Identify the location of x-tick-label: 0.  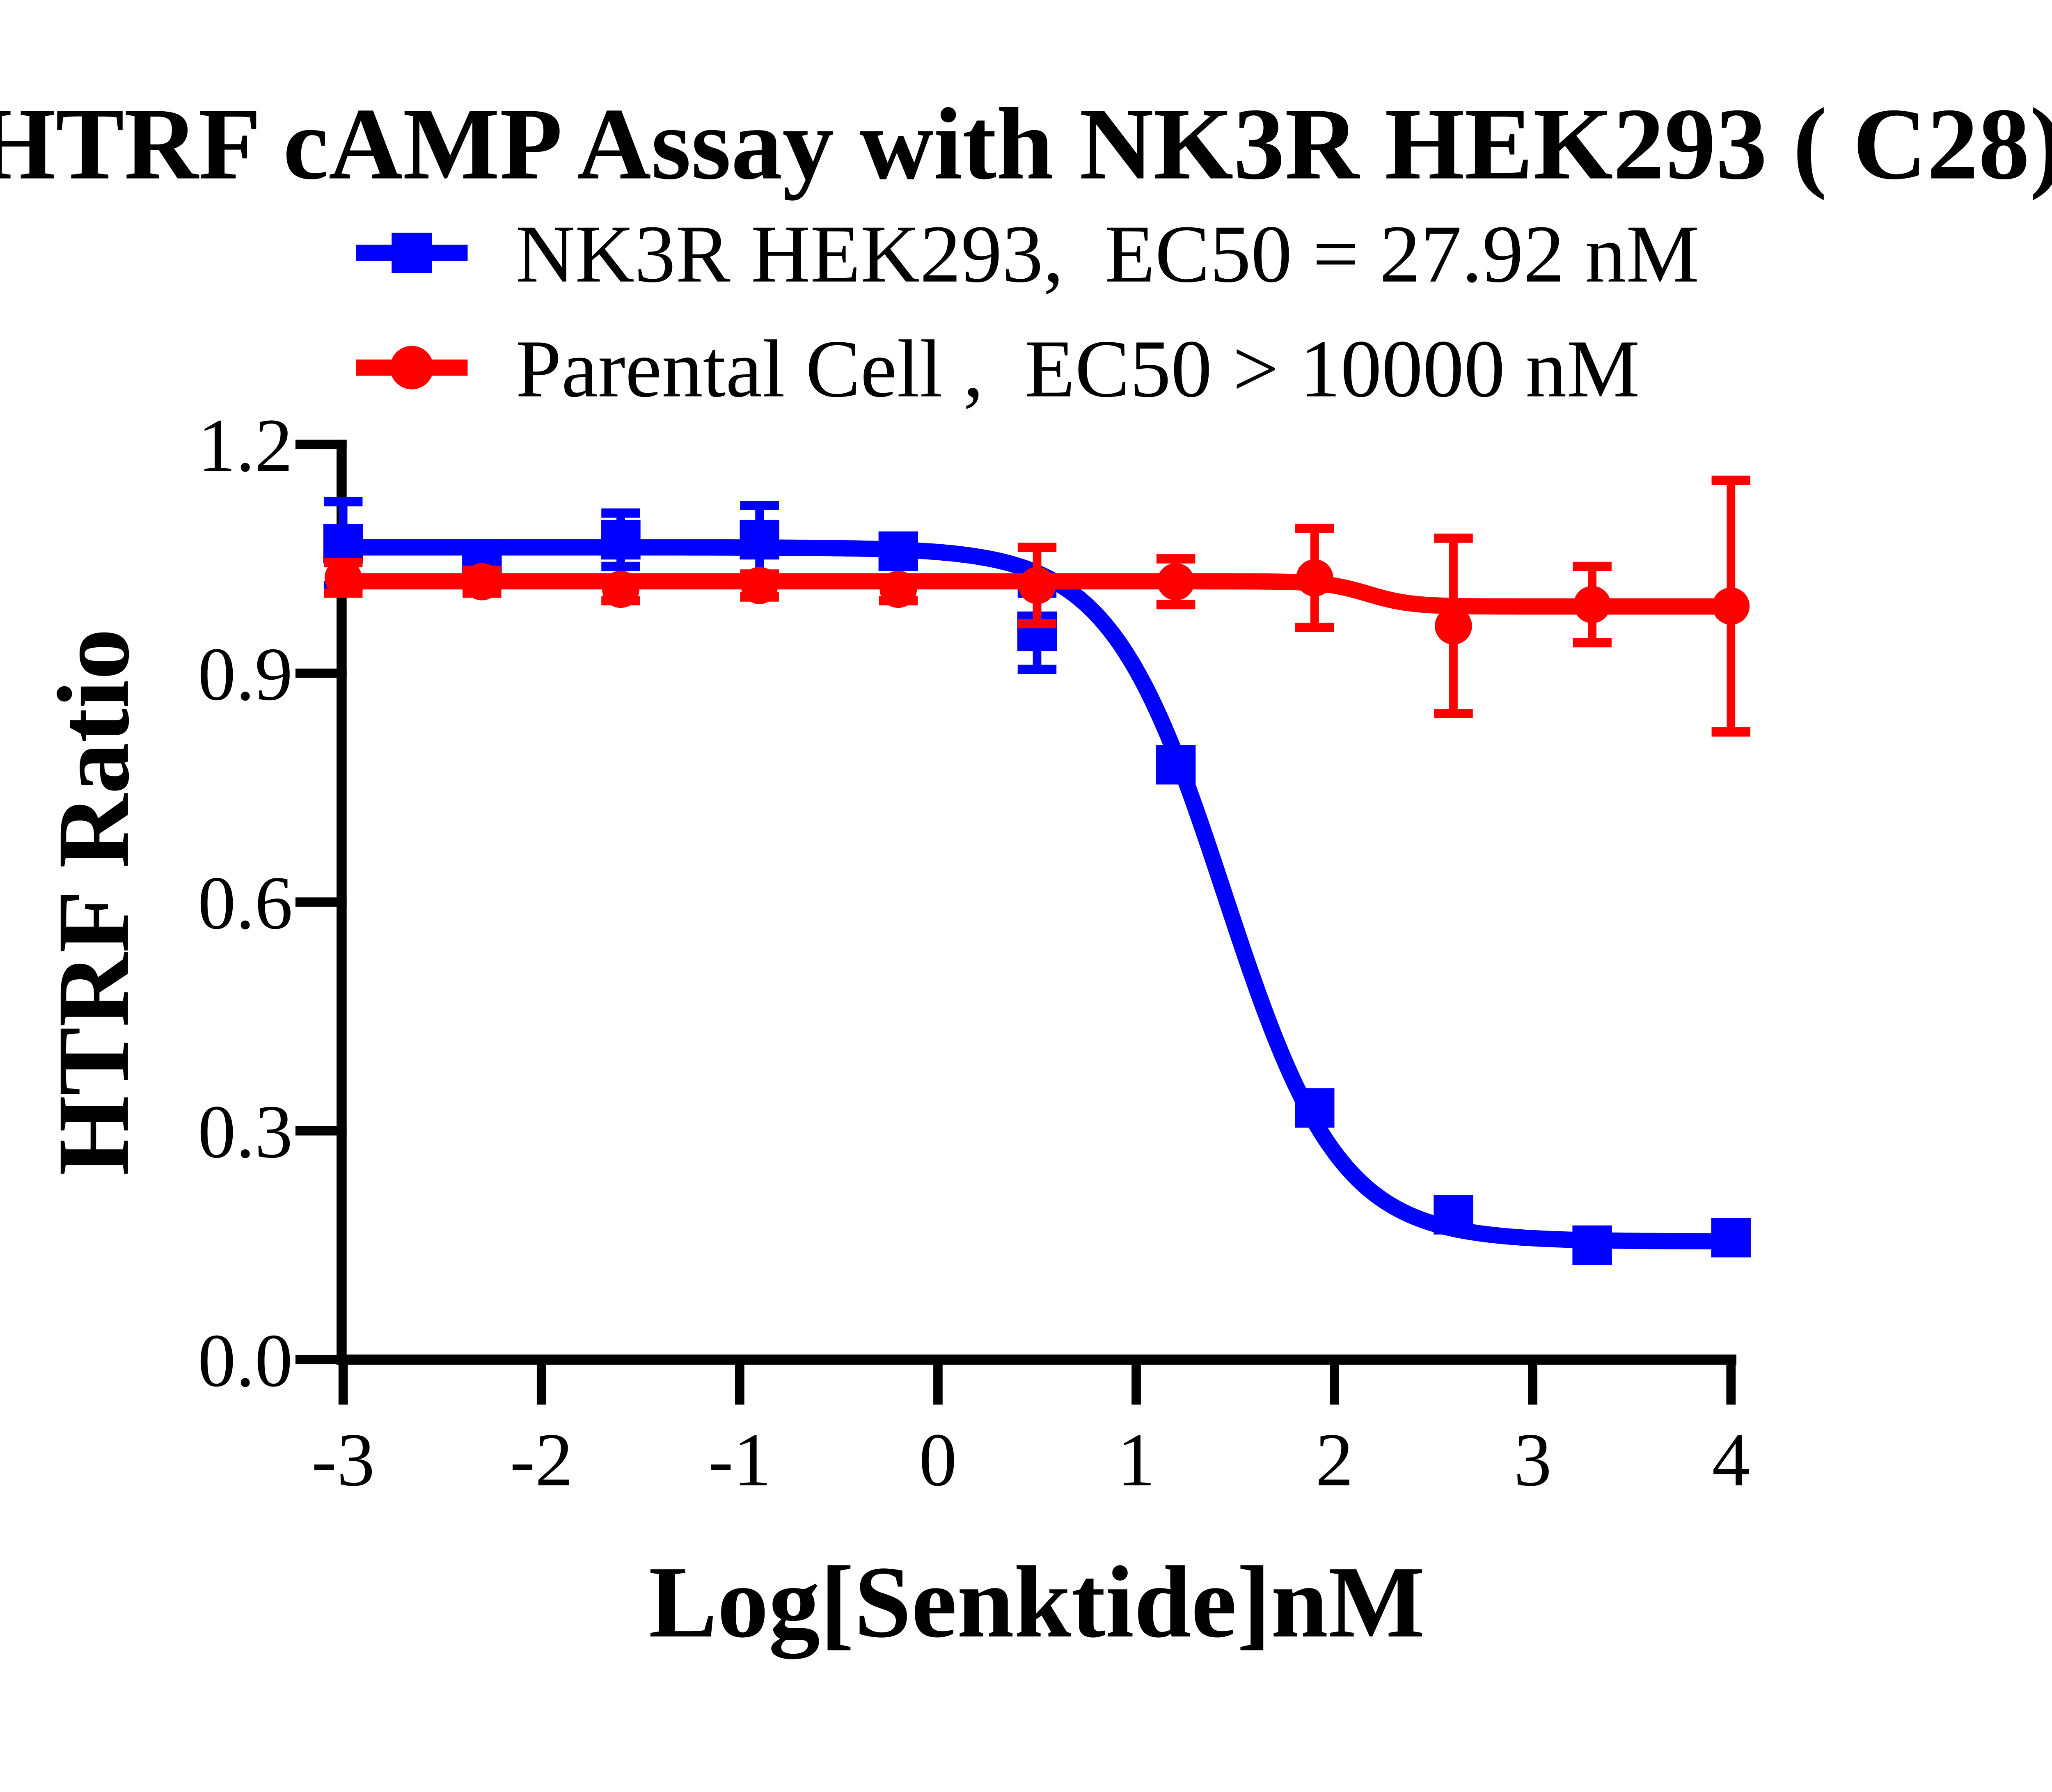
(938, 1460).